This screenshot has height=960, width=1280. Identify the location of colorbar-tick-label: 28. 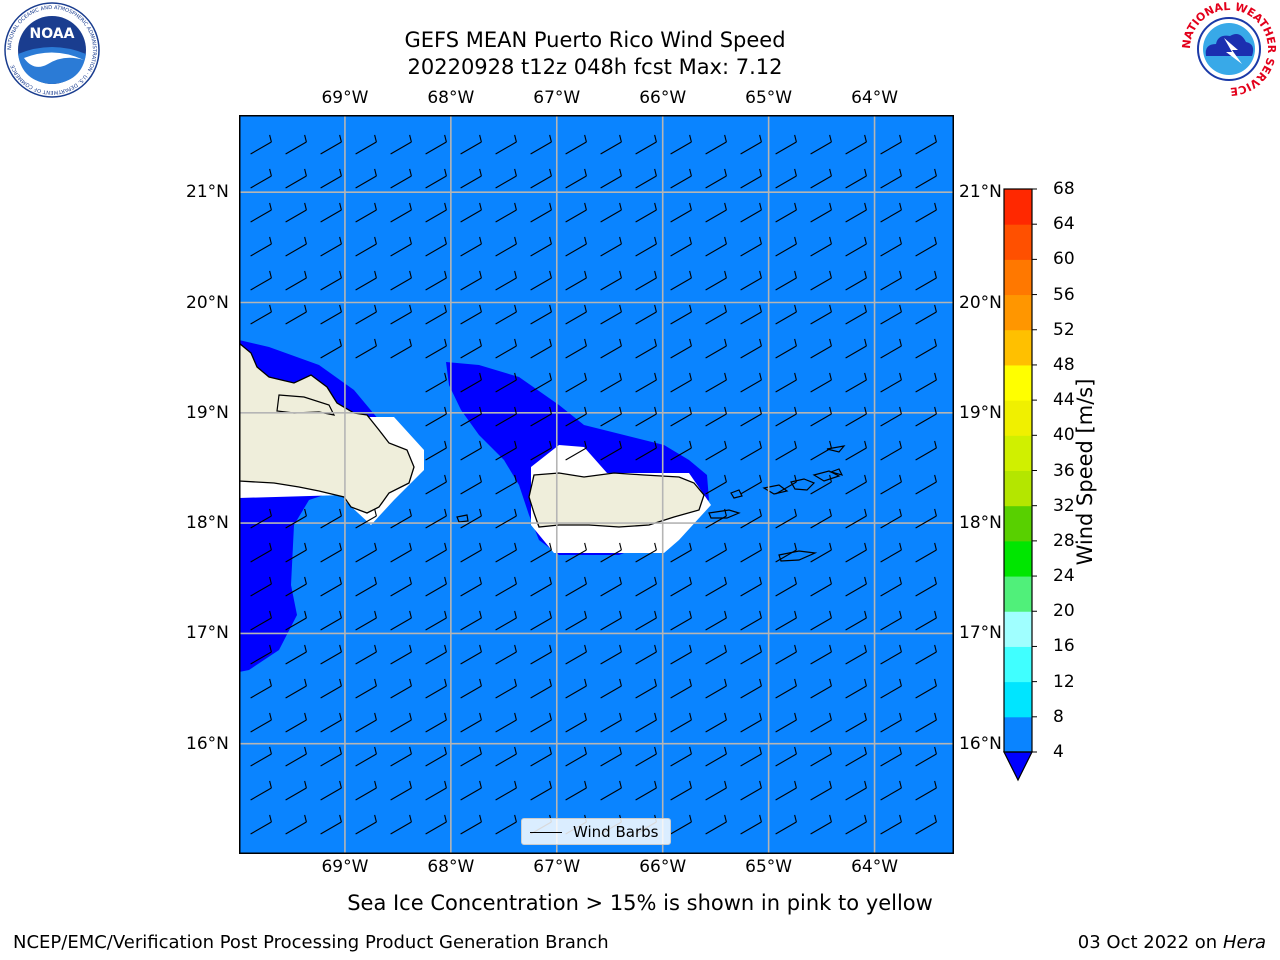
(1064, 540).